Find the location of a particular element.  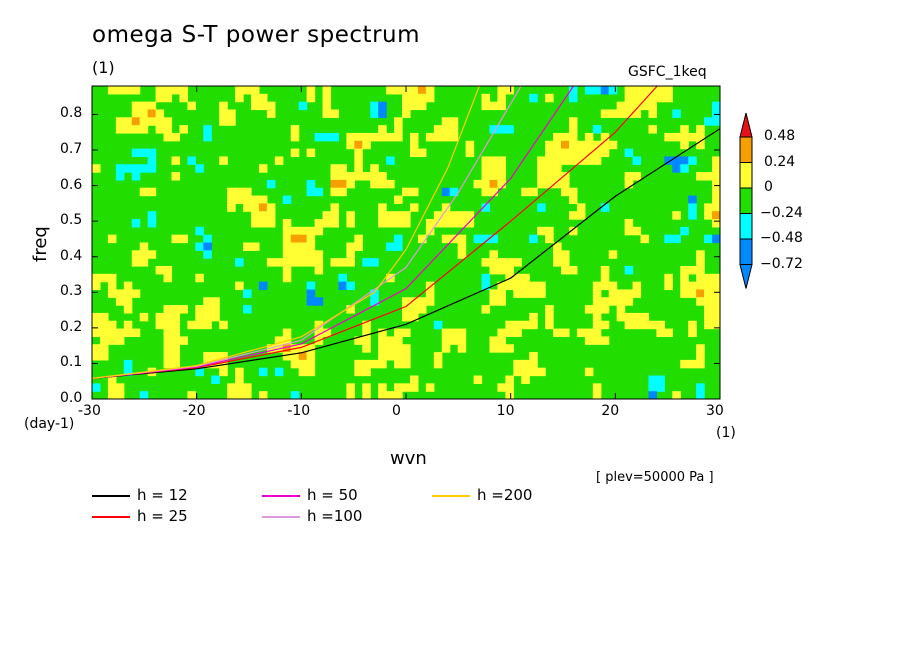

legend-label: h = 12 is located at coordinates (162, 495).